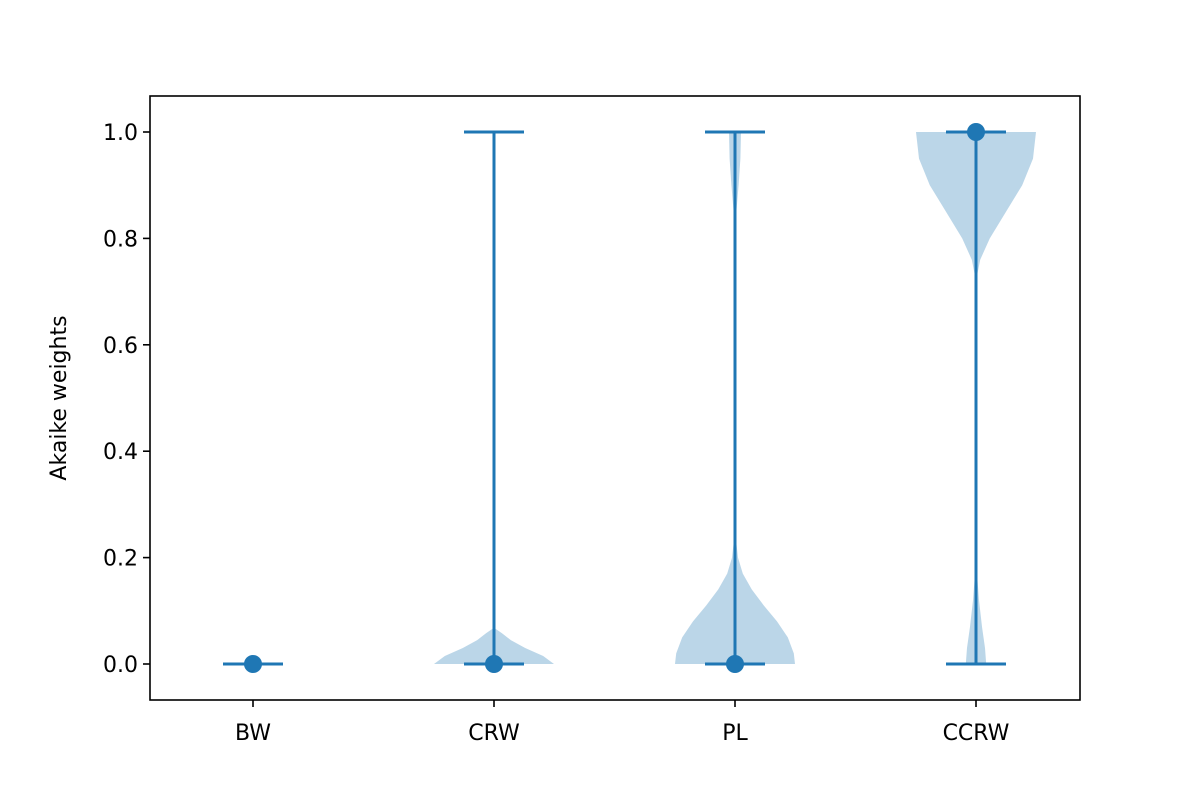  What do you see at coordinates (59, 397) in the screenshot?
I see `y-axis-label: Akaike weights` at bounding box center [59, 397].